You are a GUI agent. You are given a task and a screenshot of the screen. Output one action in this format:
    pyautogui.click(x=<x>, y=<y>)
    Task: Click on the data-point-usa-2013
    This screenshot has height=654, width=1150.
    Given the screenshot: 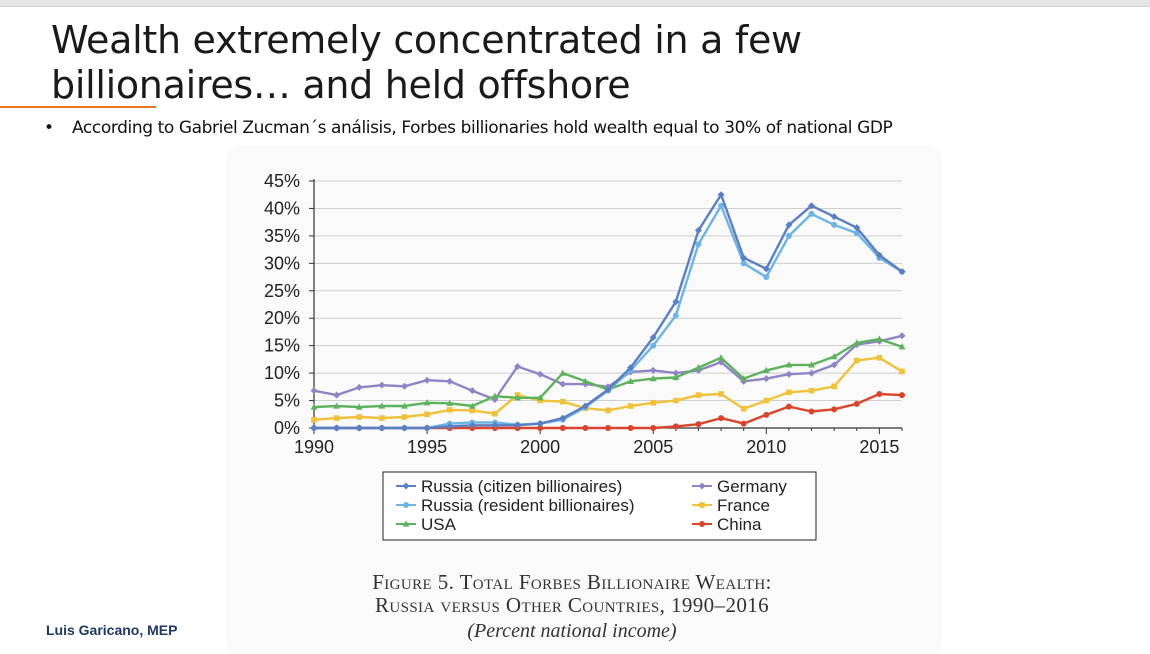 What is the action you would take?
    pyautogui.click(x=834, y=356)
    